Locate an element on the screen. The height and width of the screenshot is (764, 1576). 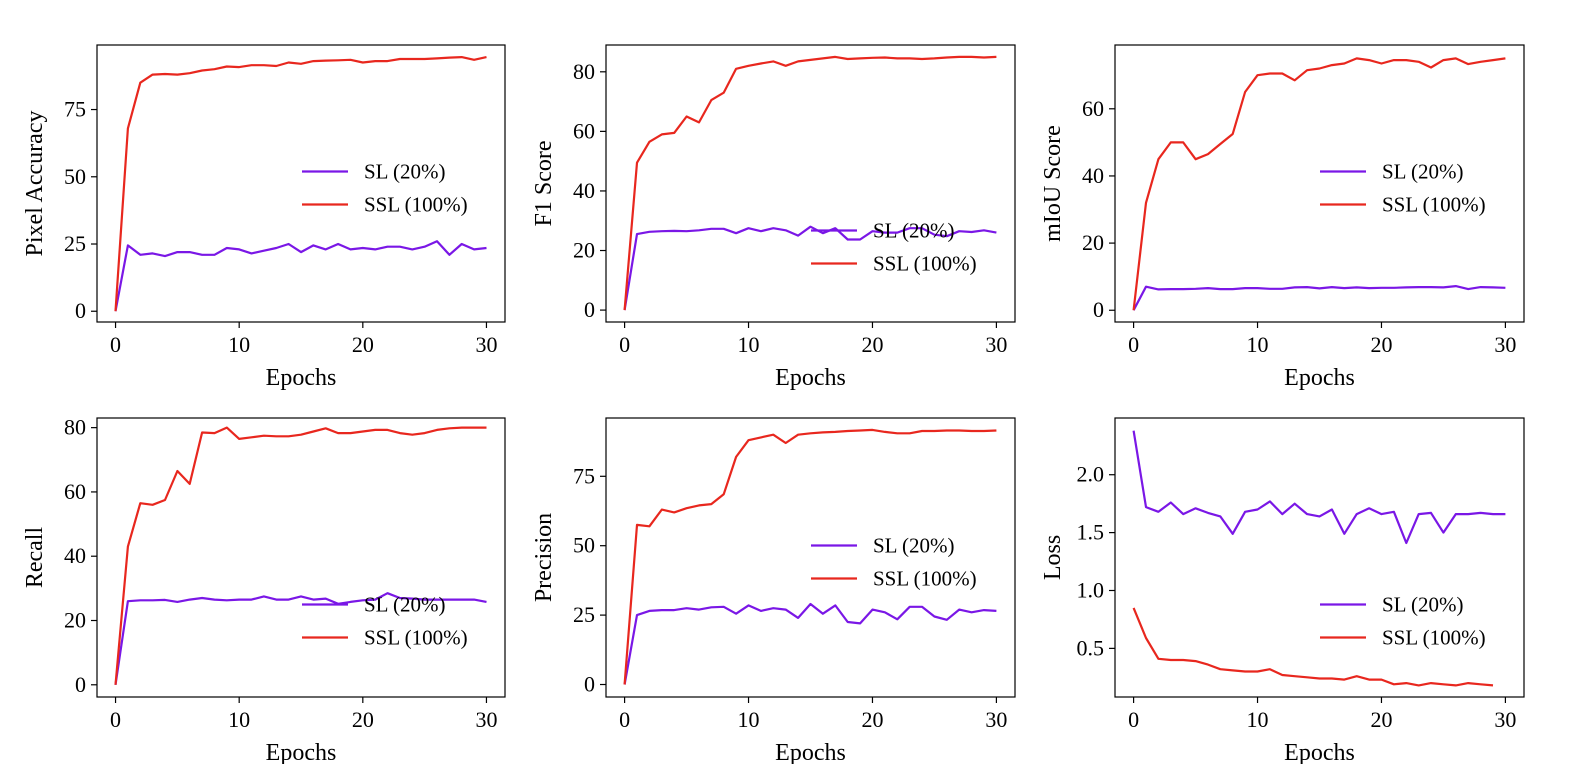
y-axis-label: Loss is located at coordinates (1053, 557).